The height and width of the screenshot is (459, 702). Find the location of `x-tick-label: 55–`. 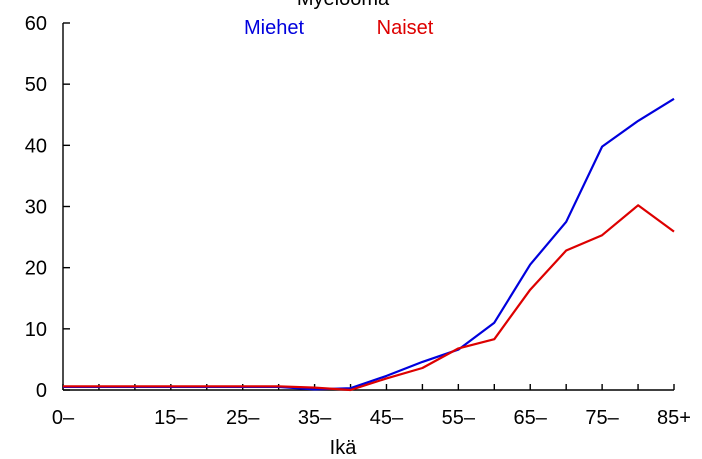

x-tick-label: 55– is located at coordinates (459, 418).